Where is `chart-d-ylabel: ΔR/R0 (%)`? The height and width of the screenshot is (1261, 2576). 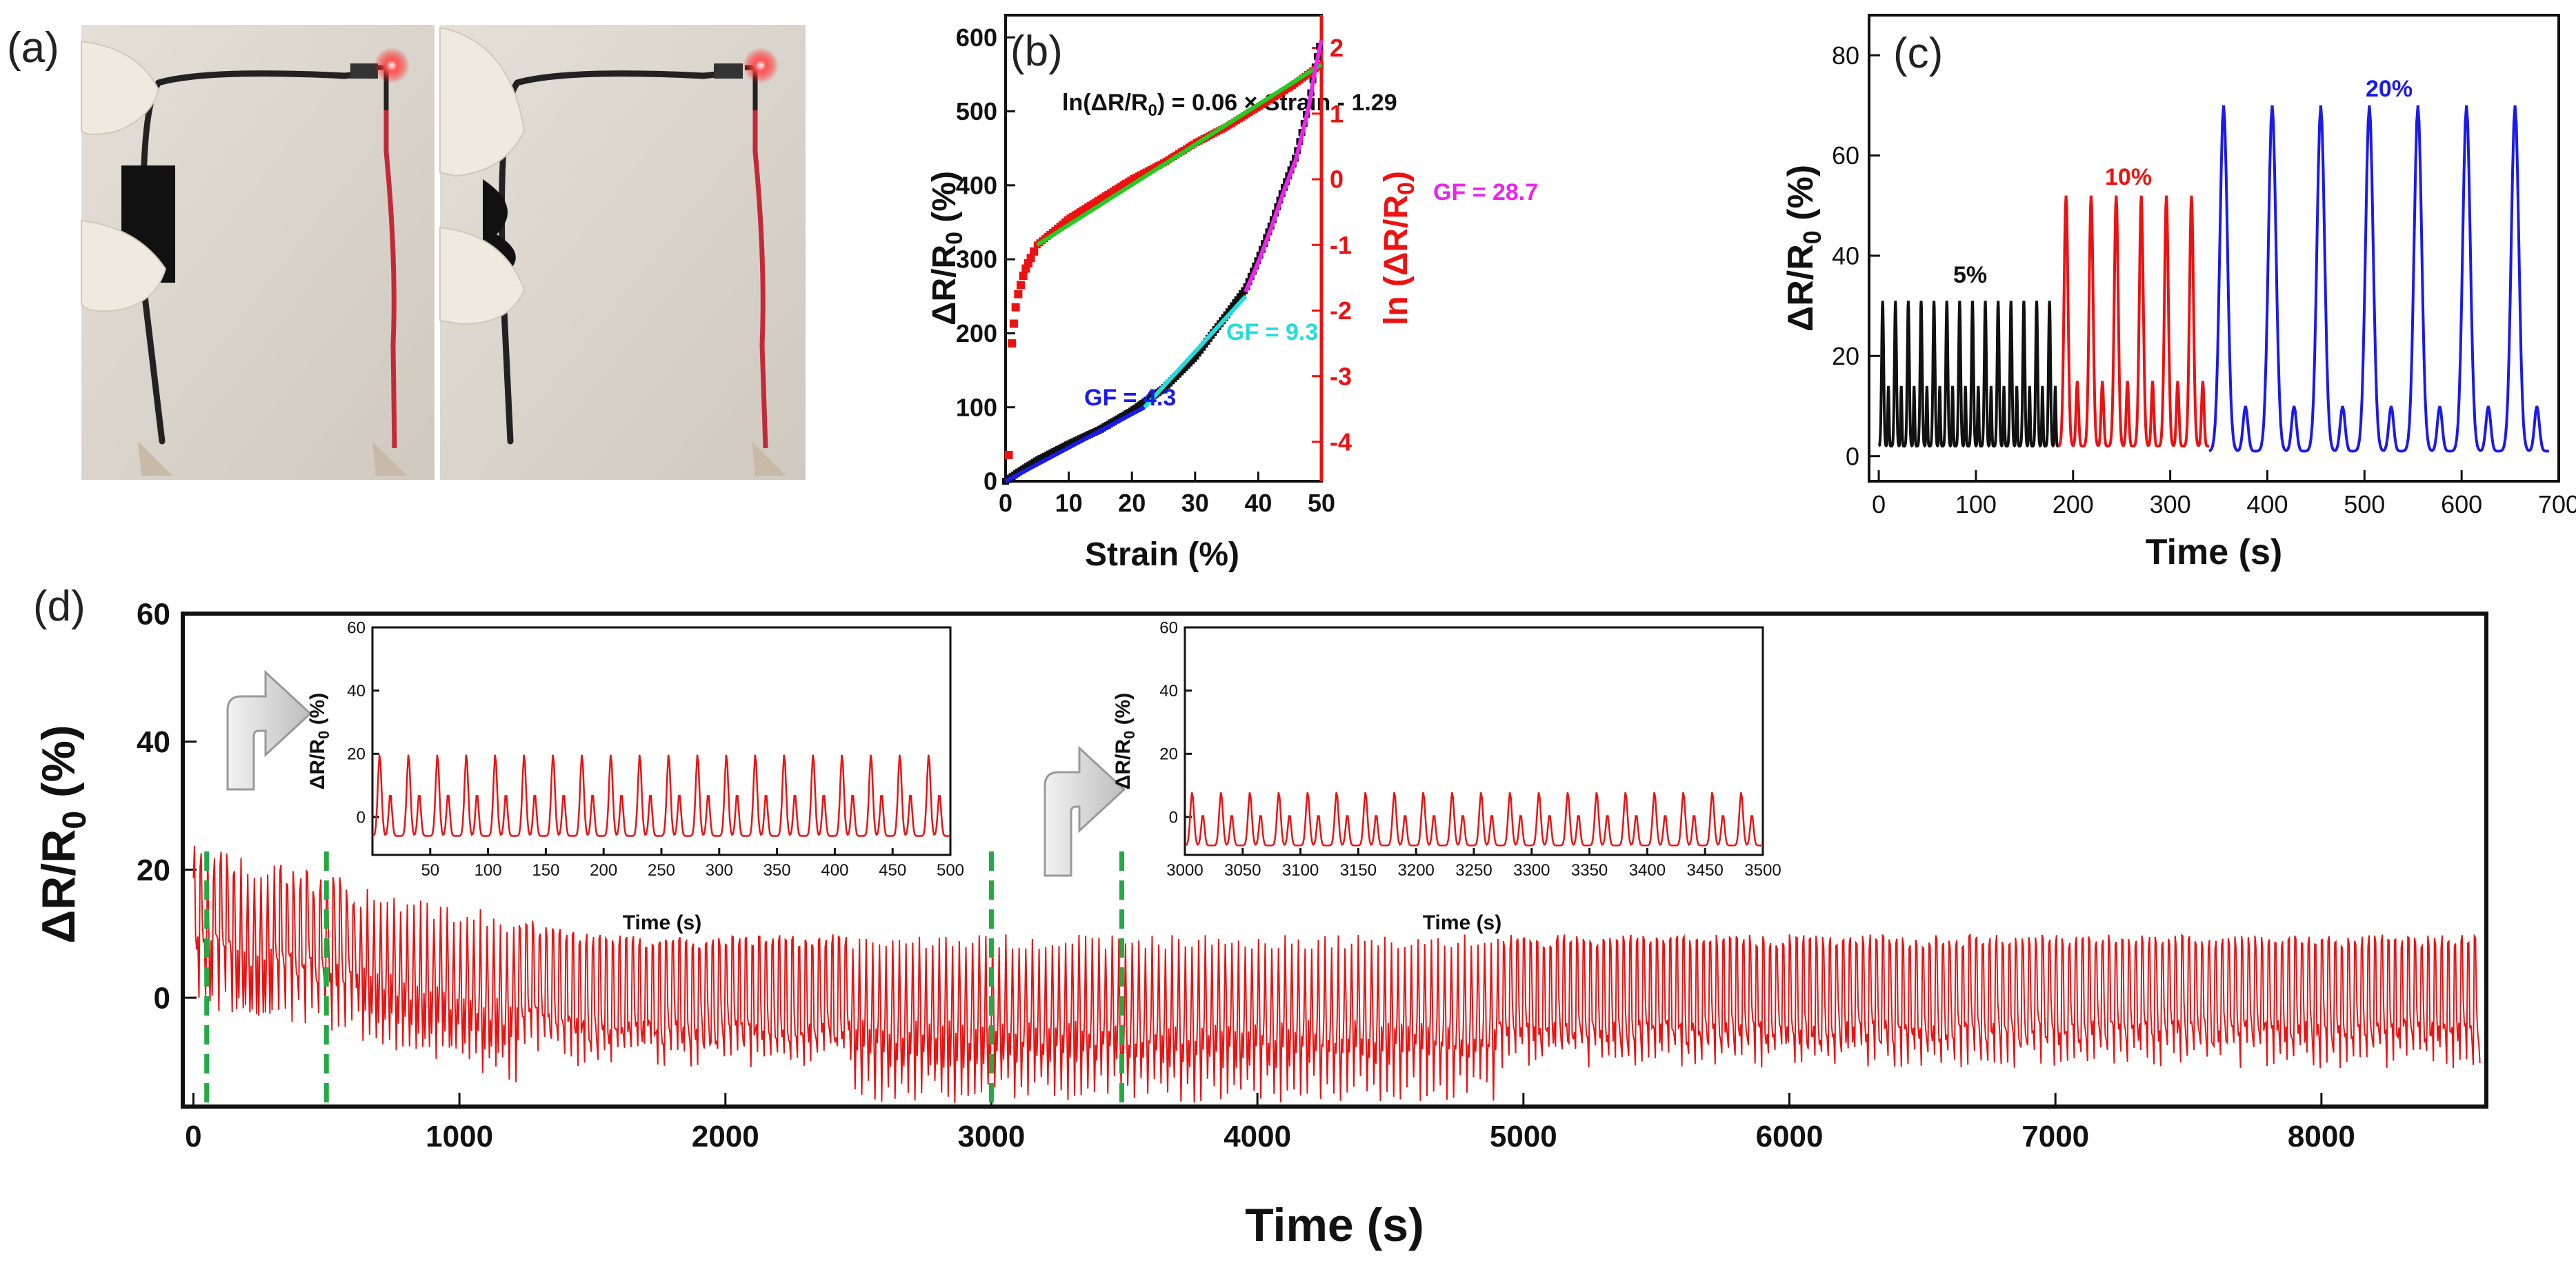 chart-d-ylabel: ΔR/R0 (%) is located at coordinates (62, 834).